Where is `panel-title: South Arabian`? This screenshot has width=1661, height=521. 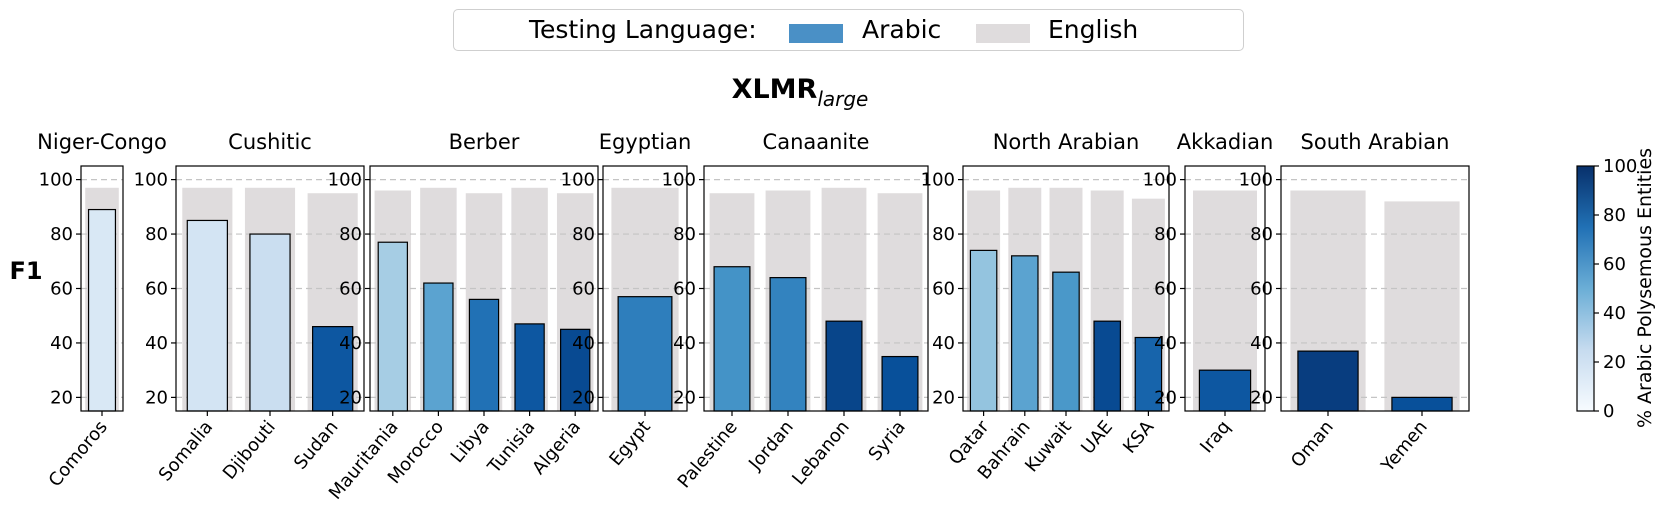
panel-title: South Arabian is located at coordinates (1375, 142).